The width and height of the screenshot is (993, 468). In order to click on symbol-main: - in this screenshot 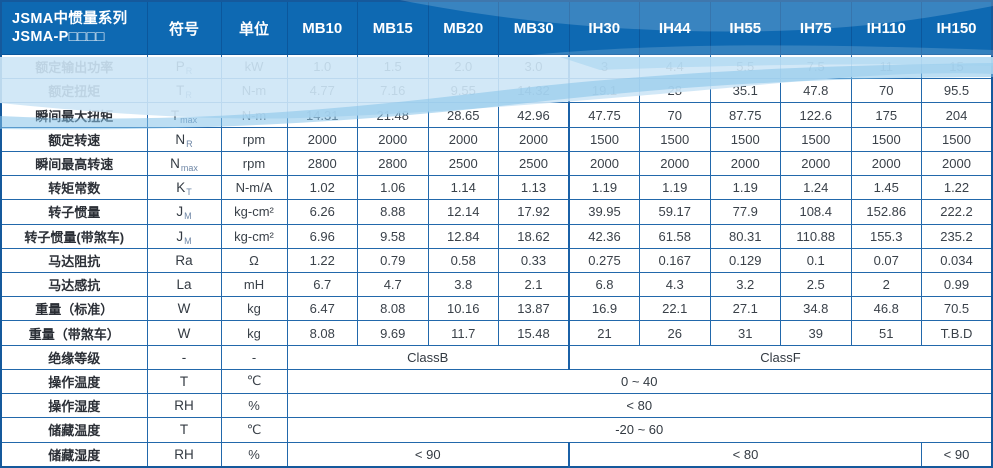, I will do `click(184, 357)`.